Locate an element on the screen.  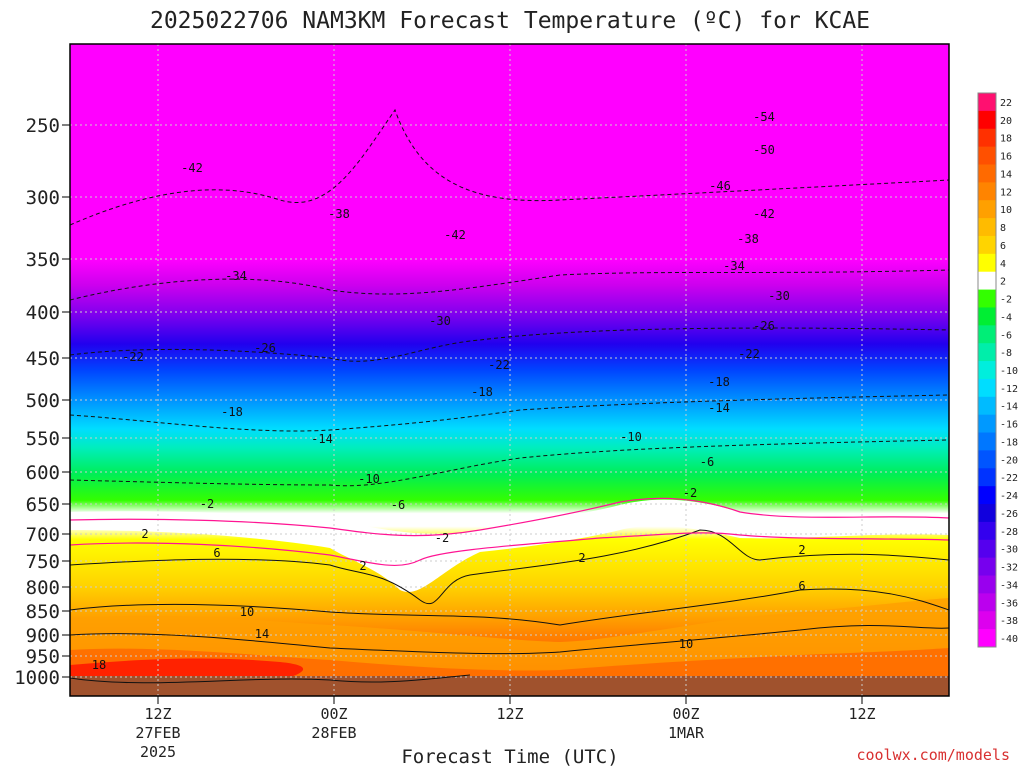
colorbar-label: 14 is located at coordinates (1006, 174).